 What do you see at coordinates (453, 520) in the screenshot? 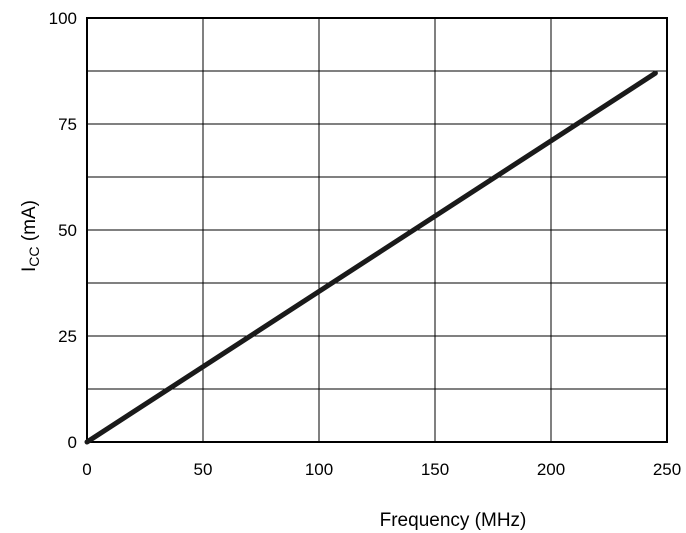
I see `x-axis-label: Frequency (MHz)` at bounding box center [453, 520].